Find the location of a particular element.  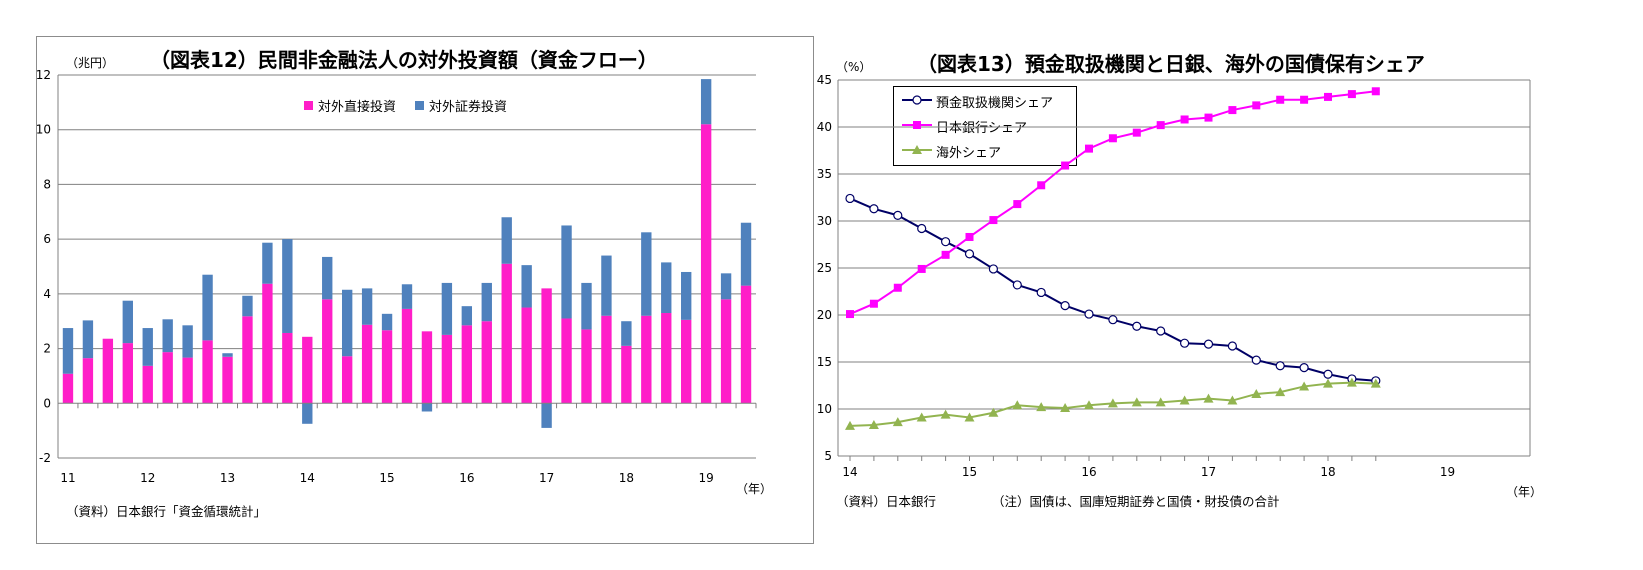

chart-12-legend-swatch-securities is located at coordinates (419, 105).